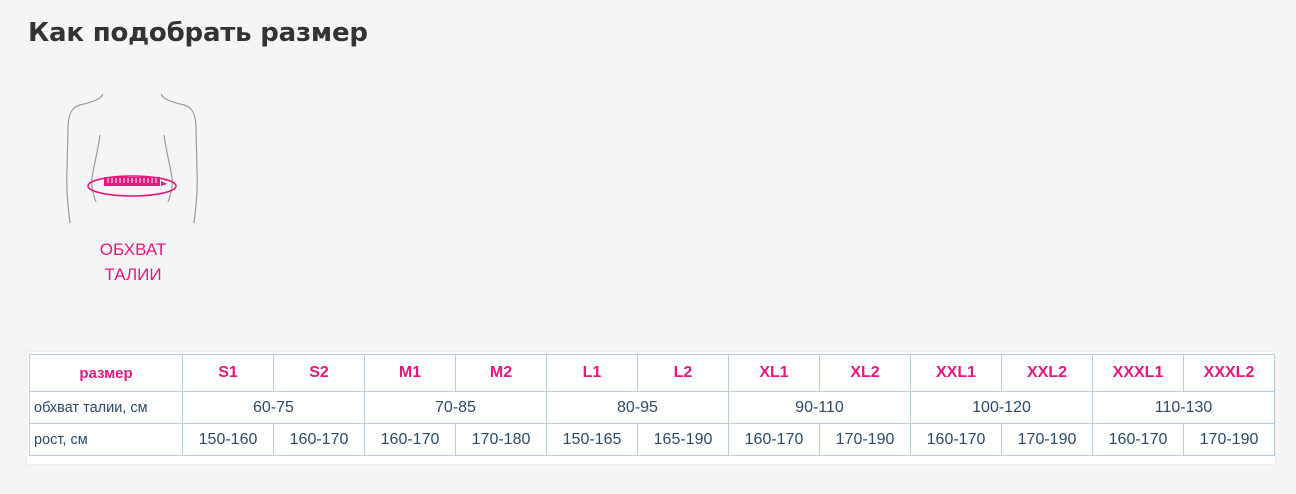  What do you see at coordinates (198, 33) in the screenshot?
I see `page-title: Как подобрать размер` at bounding box center [198, 33].